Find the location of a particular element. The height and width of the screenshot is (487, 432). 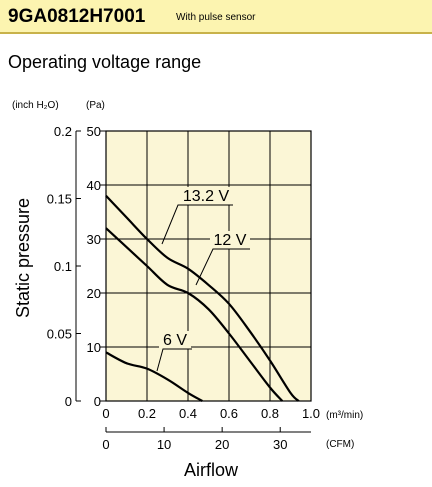

x-primary-tick-label: 0.6 is located at coordinates (229, 413).